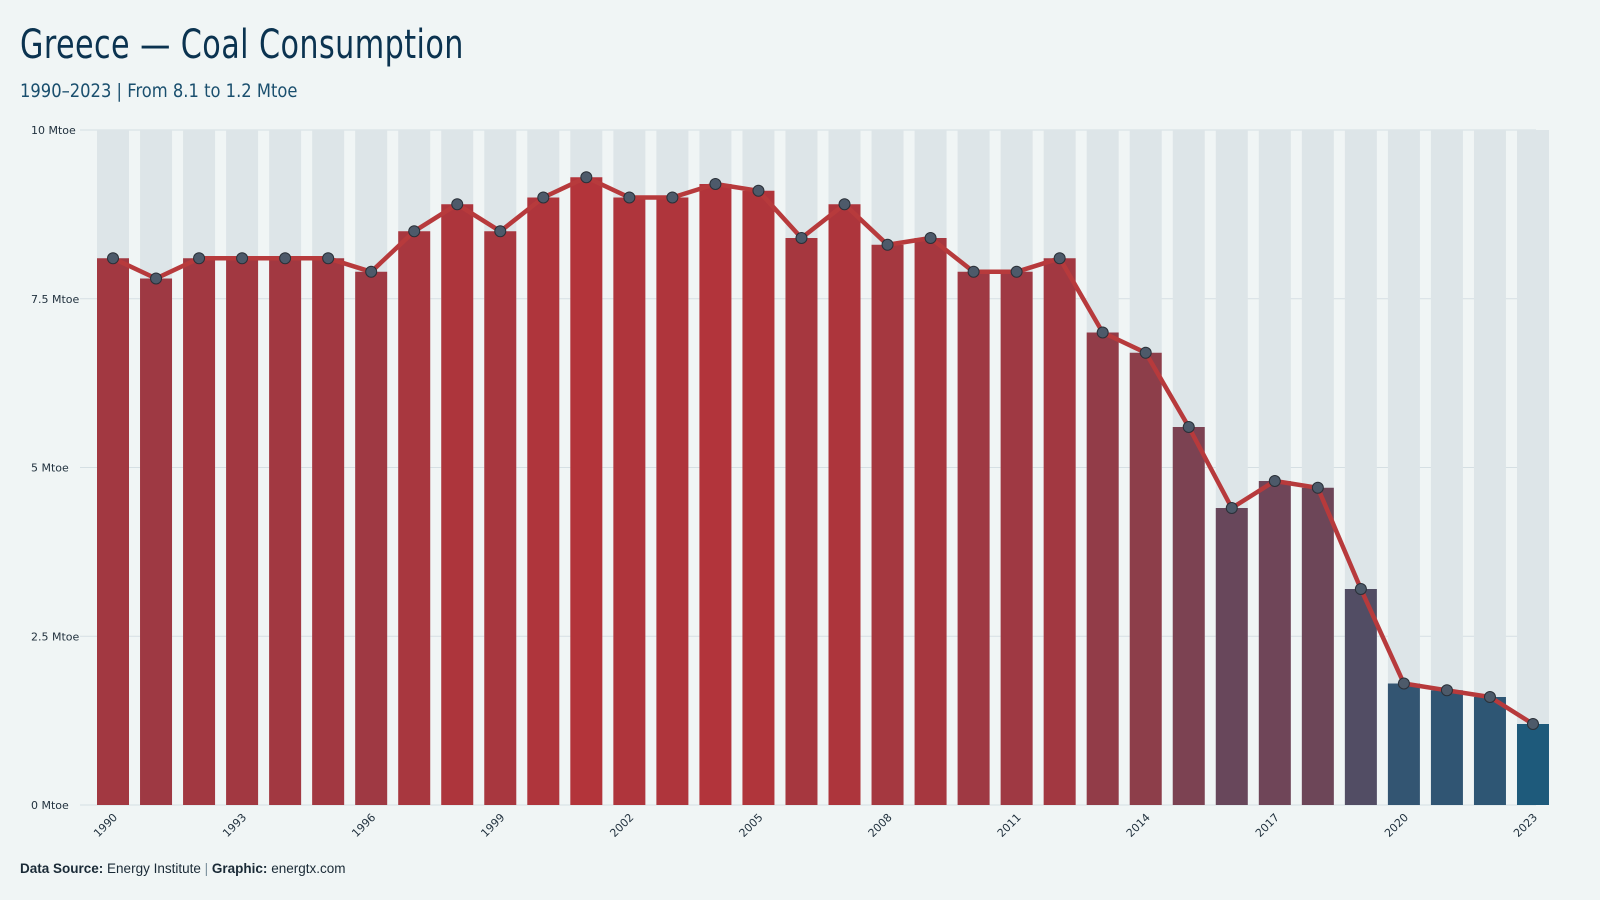  I want to click on y-tick-label: 0 Mtoe, so click(50, 805).